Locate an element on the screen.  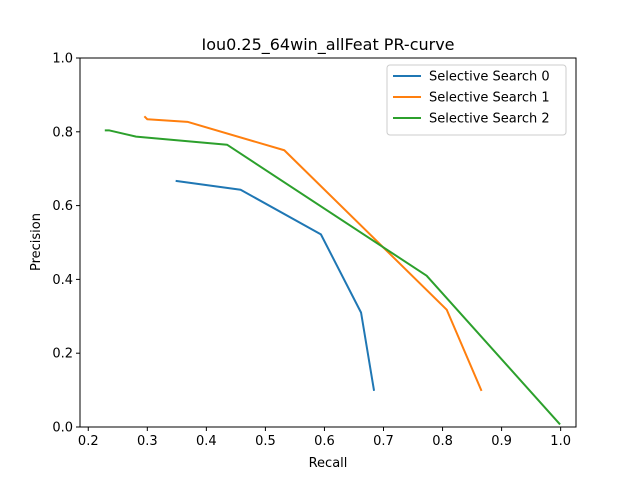
x-tick-label: 0.2 is located at coordinates (88, 441).